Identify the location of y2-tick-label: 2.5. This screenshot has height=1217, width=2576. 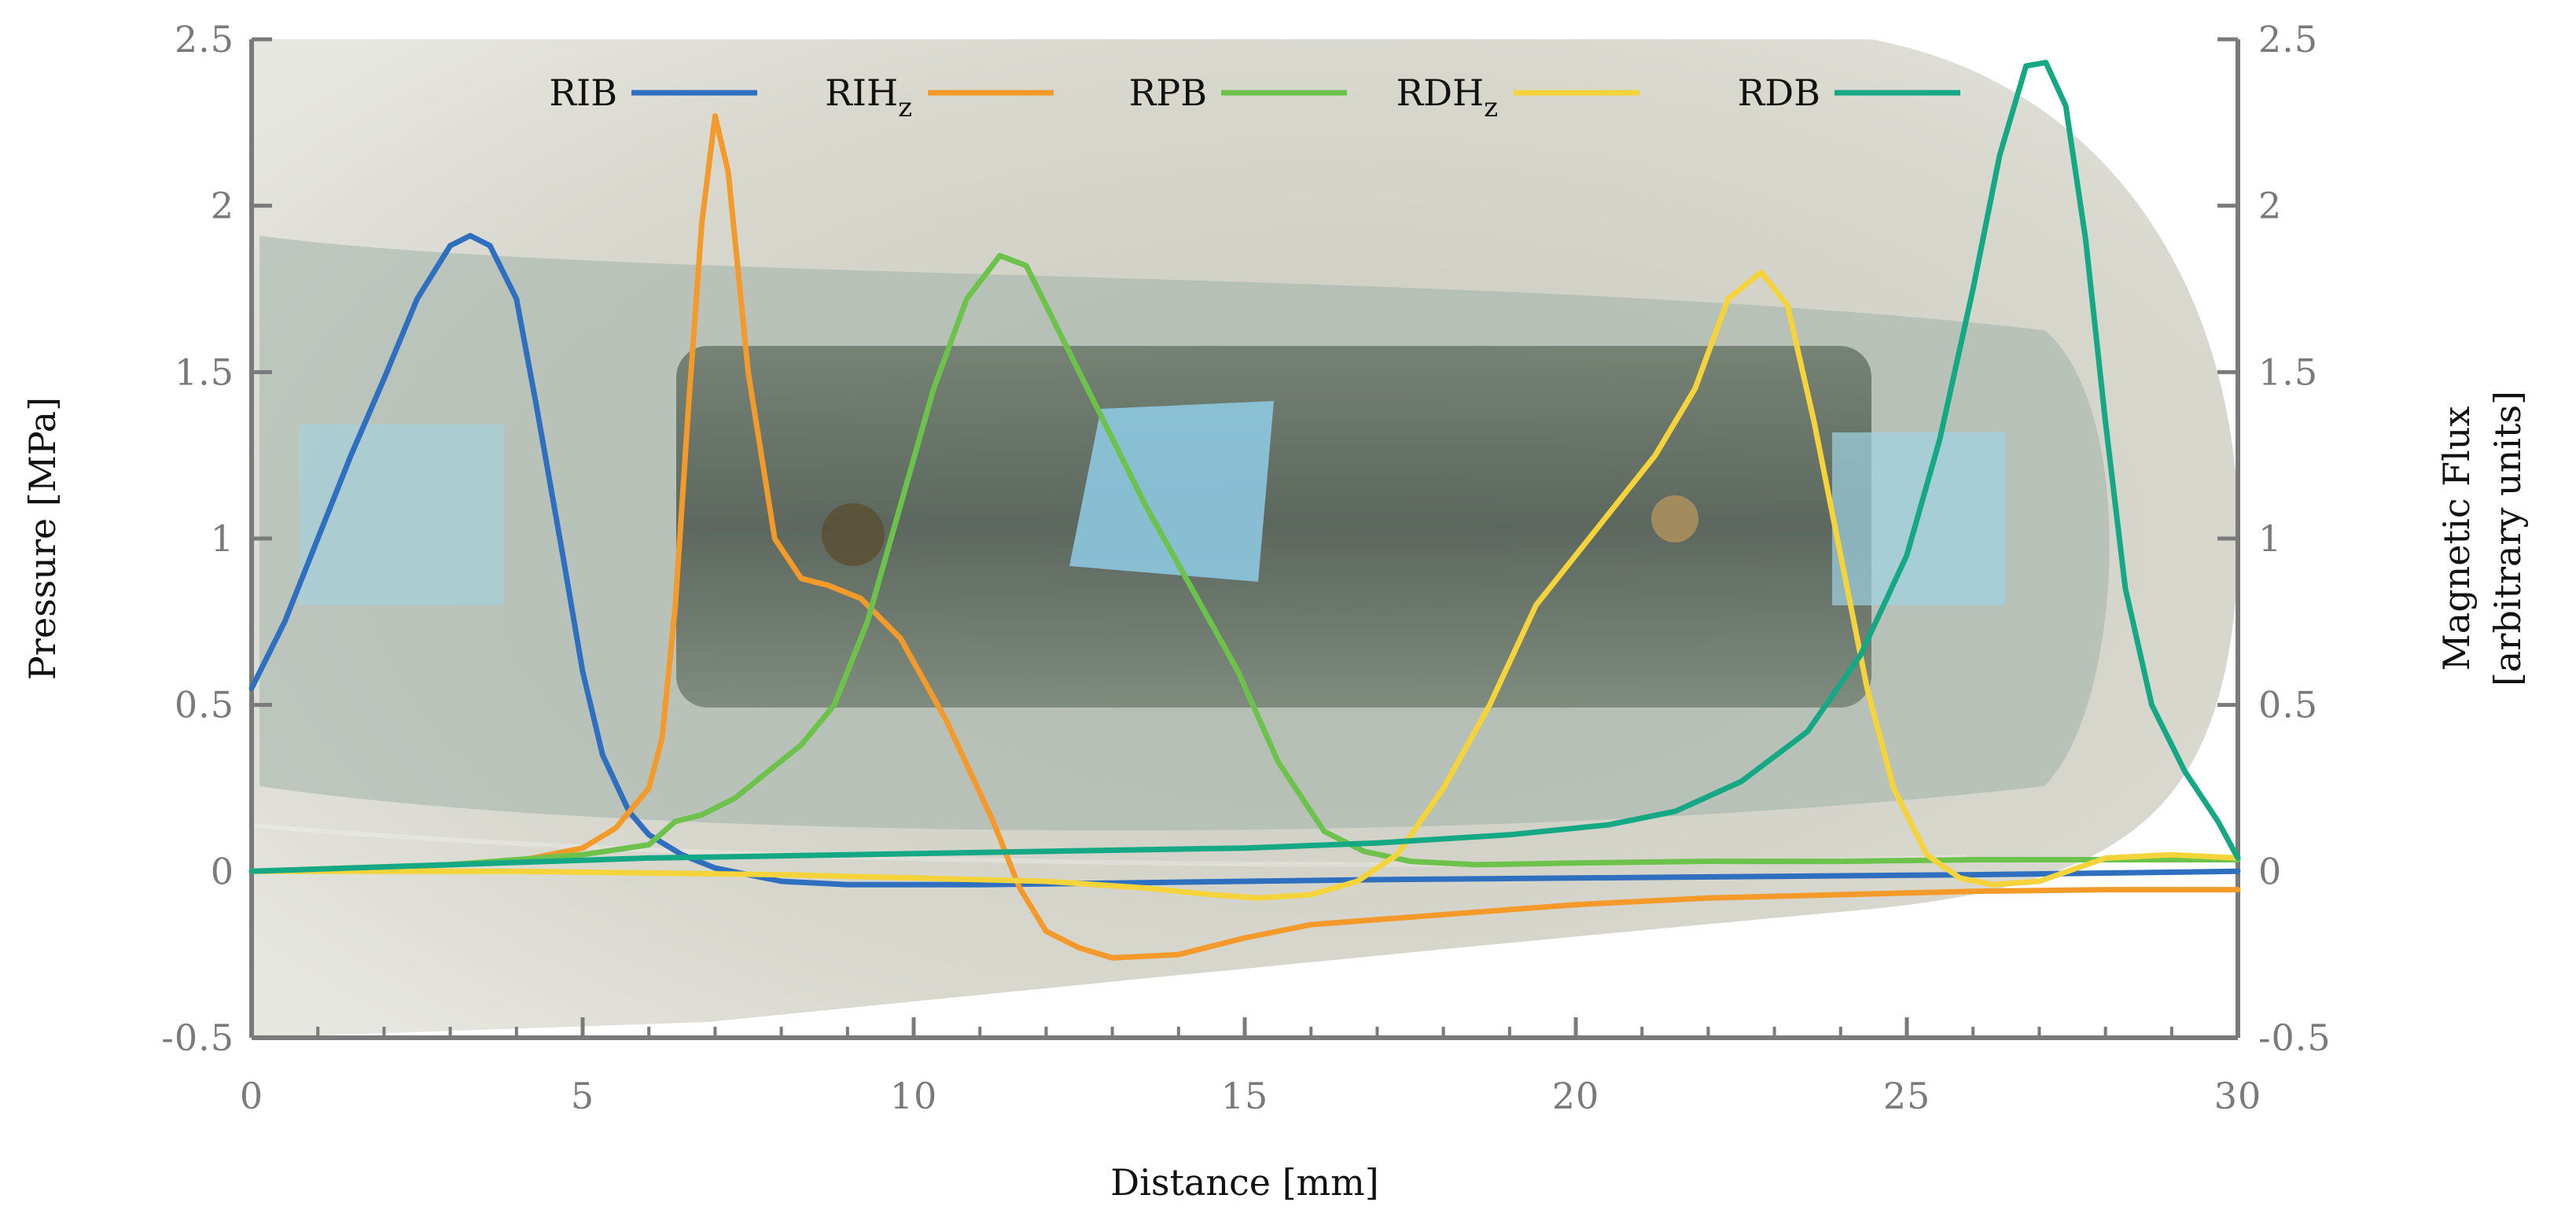
(2288, 39).